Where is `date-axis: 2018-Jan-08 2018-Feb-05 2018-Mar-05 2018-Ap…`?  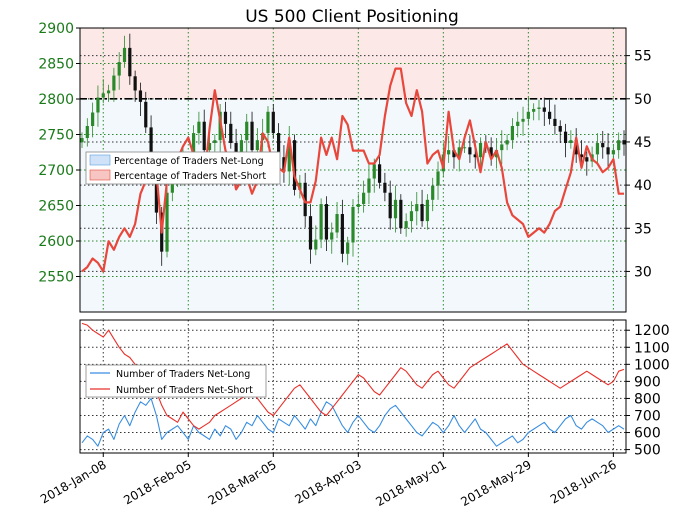 date-axis: 2018-Jan-08 2018-Feb-05 2018-Mar-05 2018-Ap… is located at coordinates (328, 481).